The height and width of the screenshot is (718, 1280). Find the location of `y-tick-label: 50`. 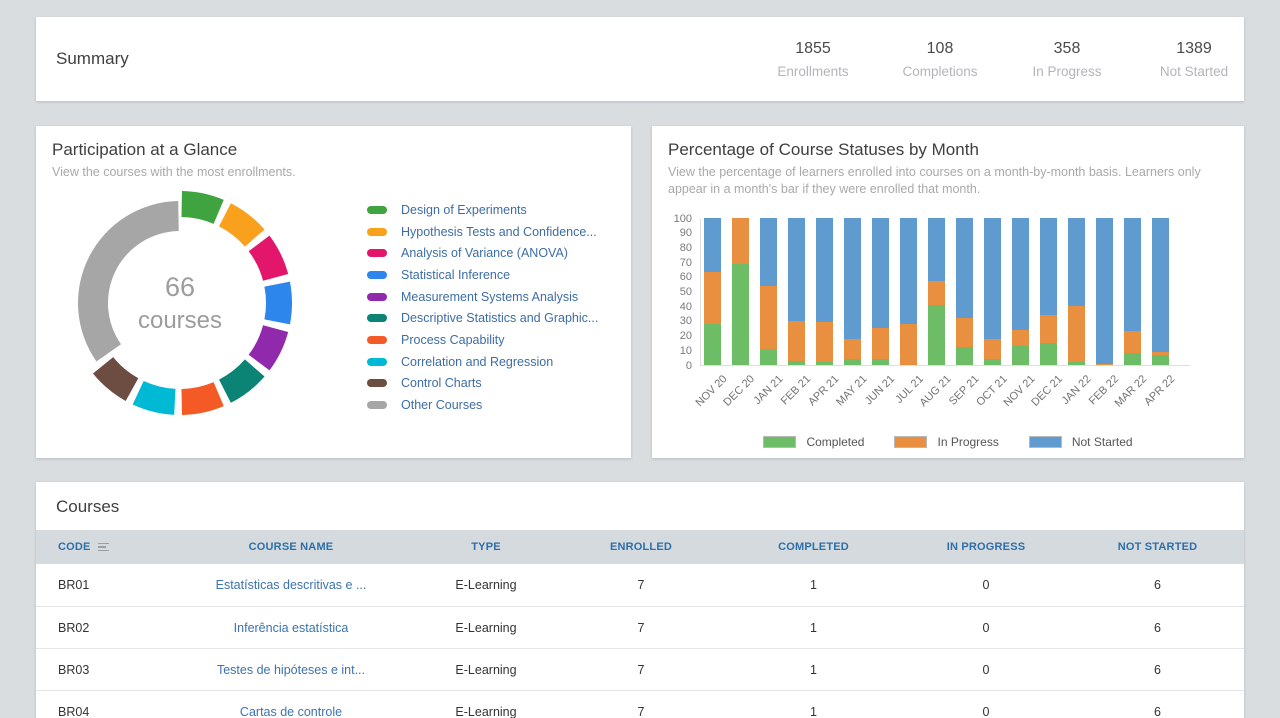

y-tick-label: 50 is located at coordinates (685, 292).